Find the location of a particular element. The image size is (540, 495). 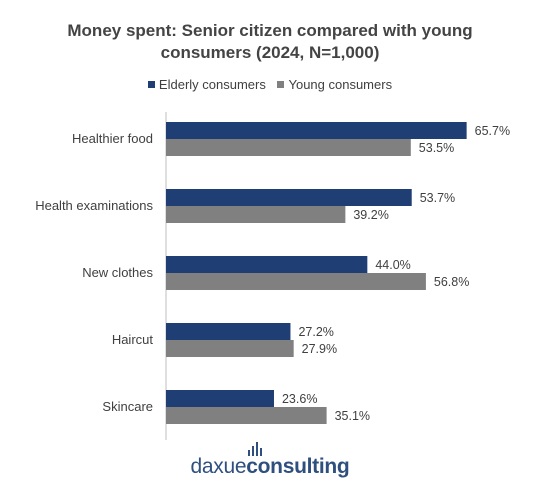

category-label: Skincare is located at coordinates (127, 406).